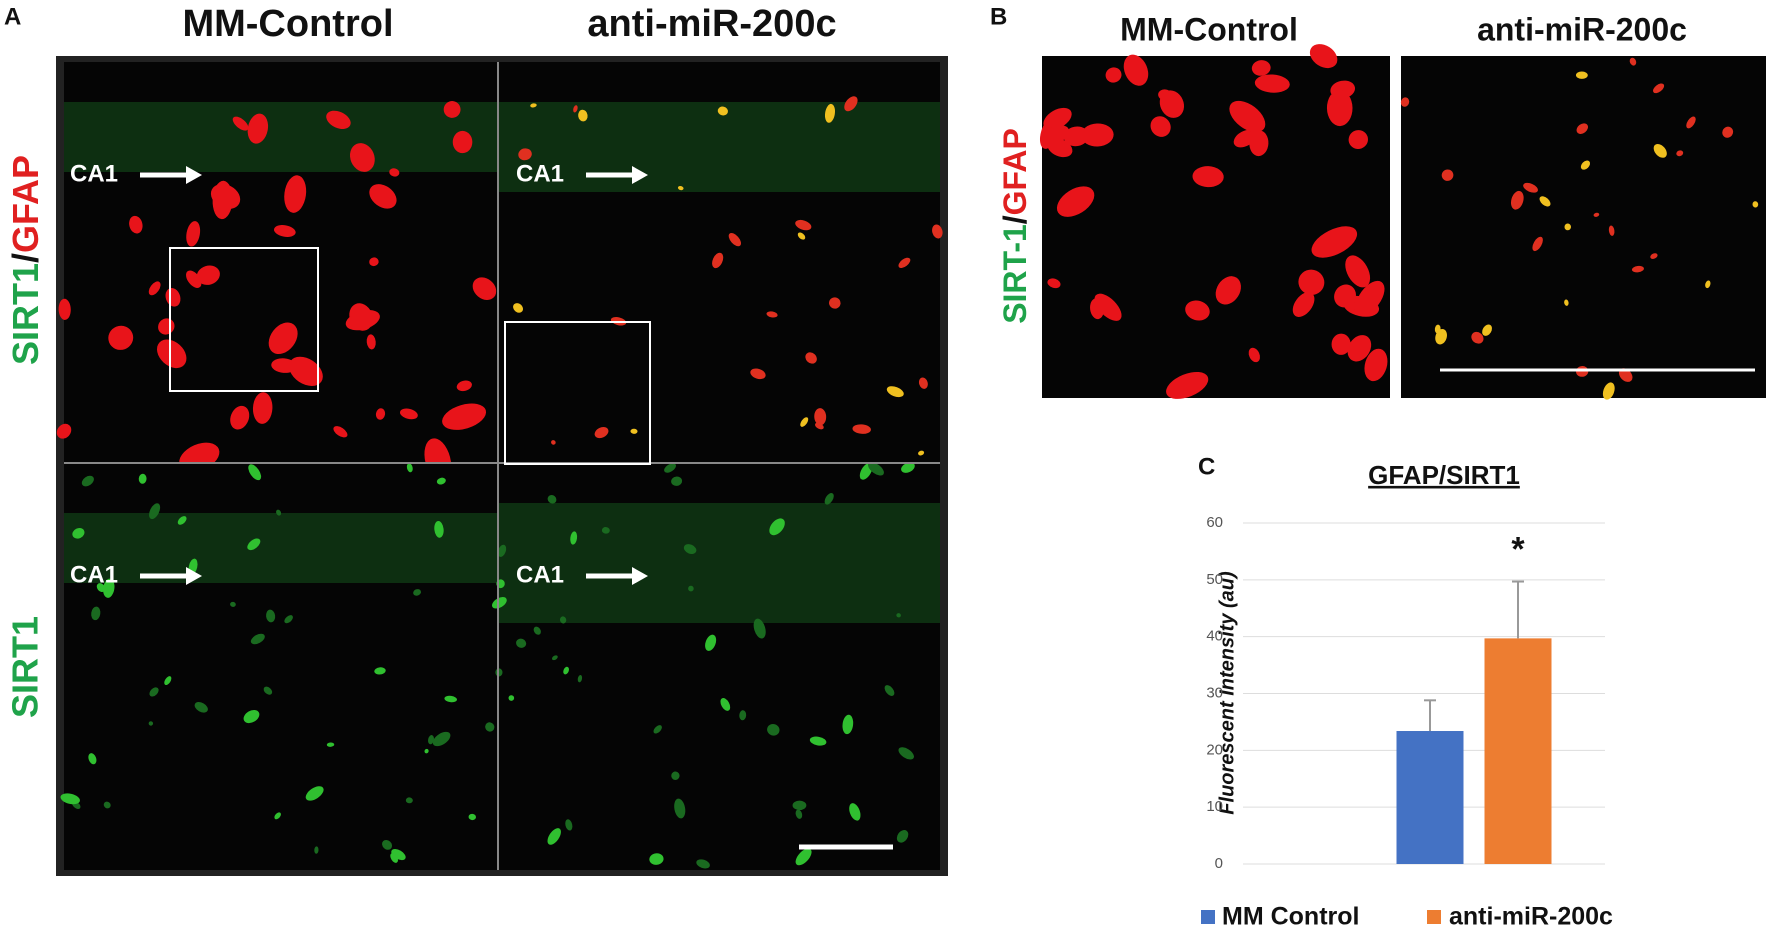 The width and height of the screenshot is (1772, 937). What do you see at coordinates (998, 16) in the screenshot?
I see `panel-label: B` at bounding box center [998, 16].